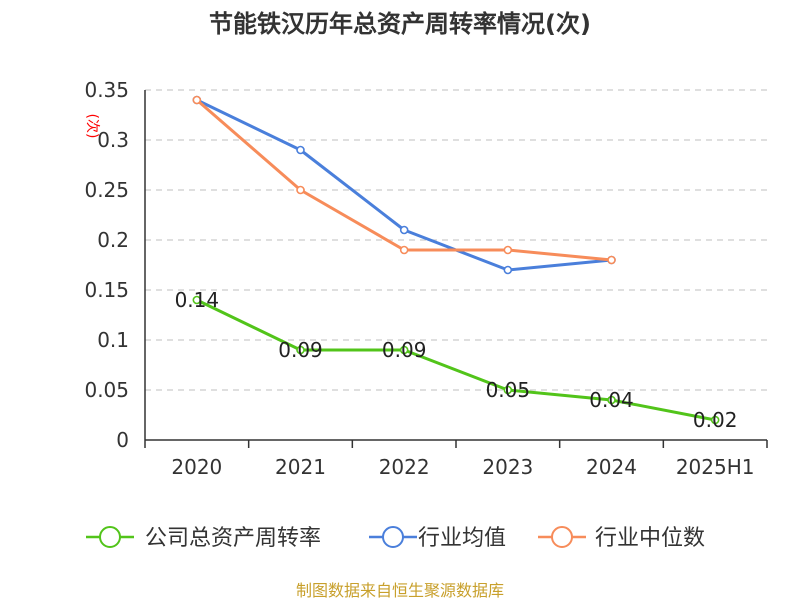 This screenshot has height=600, width=800. What do you see at coordinates (122, 440) in the screenshot?
I see `y-tick-label: 0` at bounding box center [122, 440].